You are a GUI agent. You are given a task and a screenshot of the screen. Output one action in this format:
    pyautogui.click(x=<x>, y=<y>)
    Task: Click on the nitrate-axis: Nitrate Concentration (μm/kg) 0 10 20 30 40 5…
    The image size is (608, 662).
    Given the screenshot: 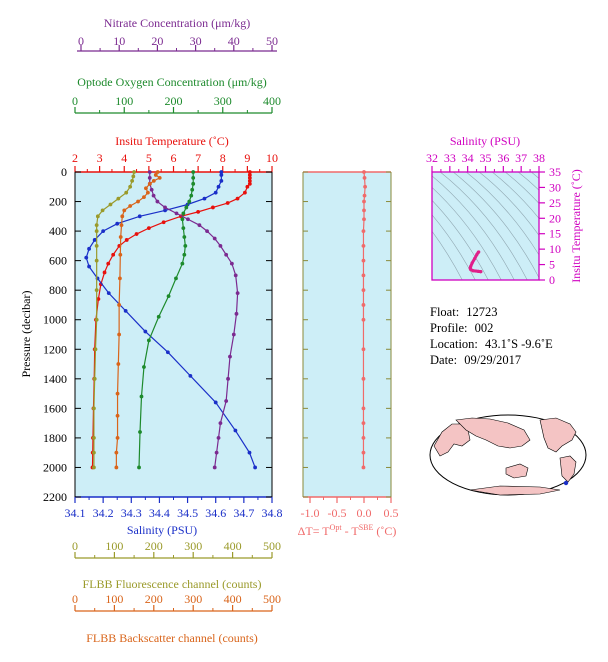 What is the action you would take?
    pyautogui.click(x=177, y=34)
    